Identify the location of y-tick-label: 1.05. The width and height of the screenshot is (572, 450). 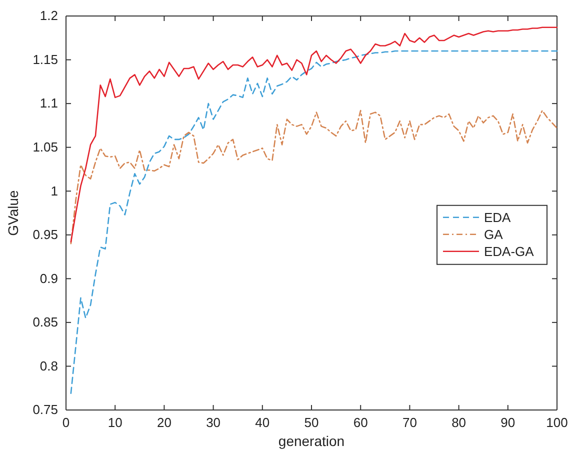
(45, 146).